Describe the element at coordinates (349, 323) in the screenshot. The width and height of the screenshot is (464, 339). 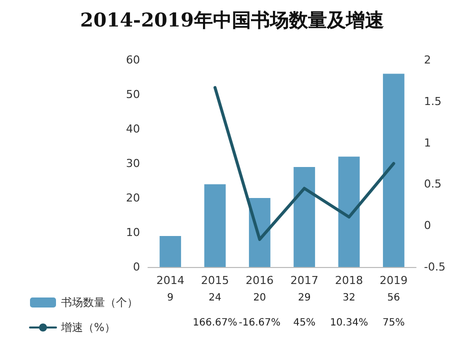
I see `data-label: 10.34%` at that location.